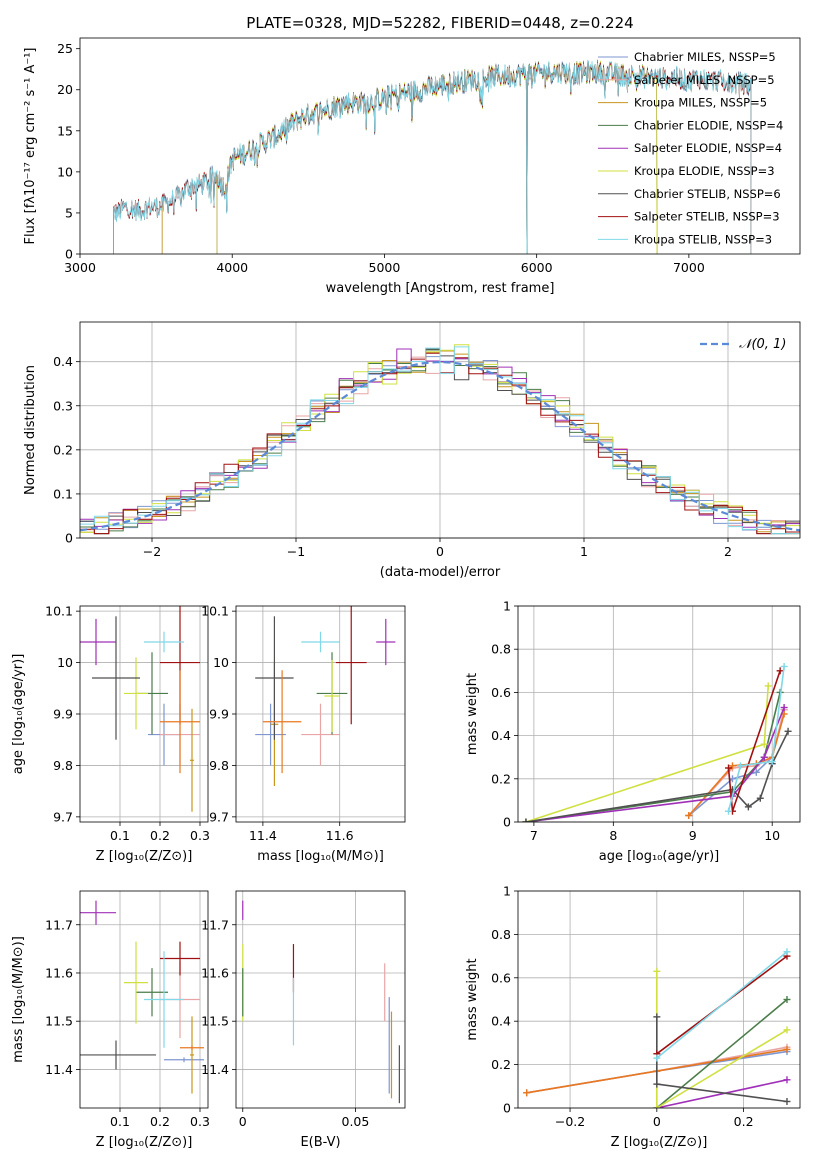  Describe the element at coordinates (152, 551) in the screenshot. I see `residuals-xtick-label: −2` at that location.